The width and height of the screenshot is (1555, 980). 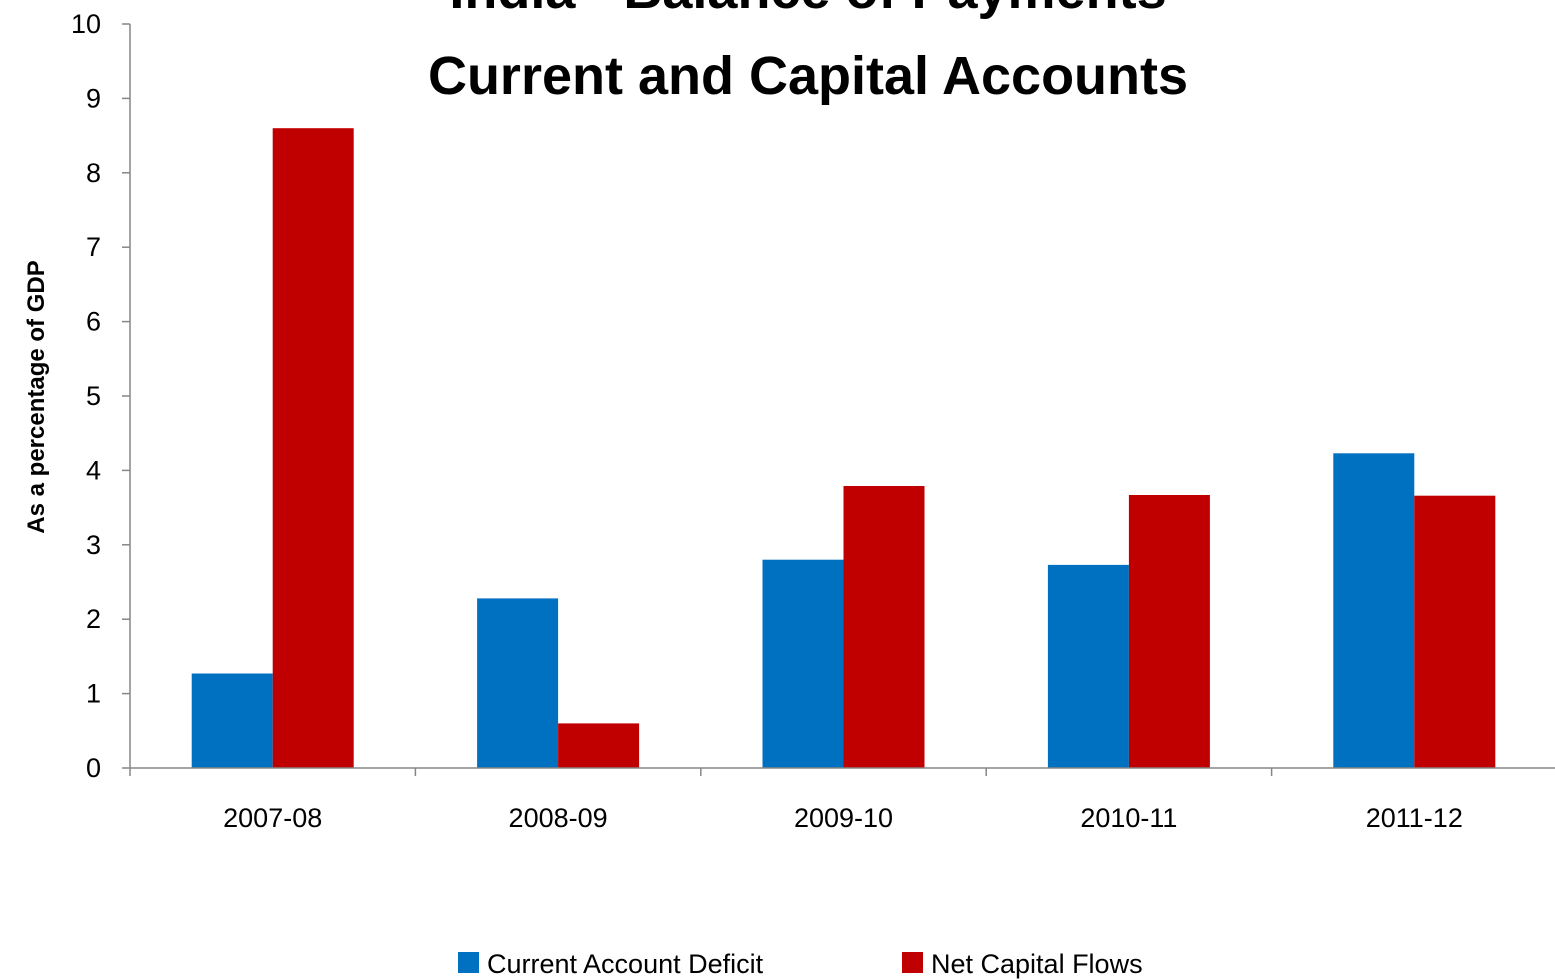 What do you see at coordinates (468, 962) in the screenshot?
I see `legend-swatch-current-account-deficit` at bounding box center [468, 962].